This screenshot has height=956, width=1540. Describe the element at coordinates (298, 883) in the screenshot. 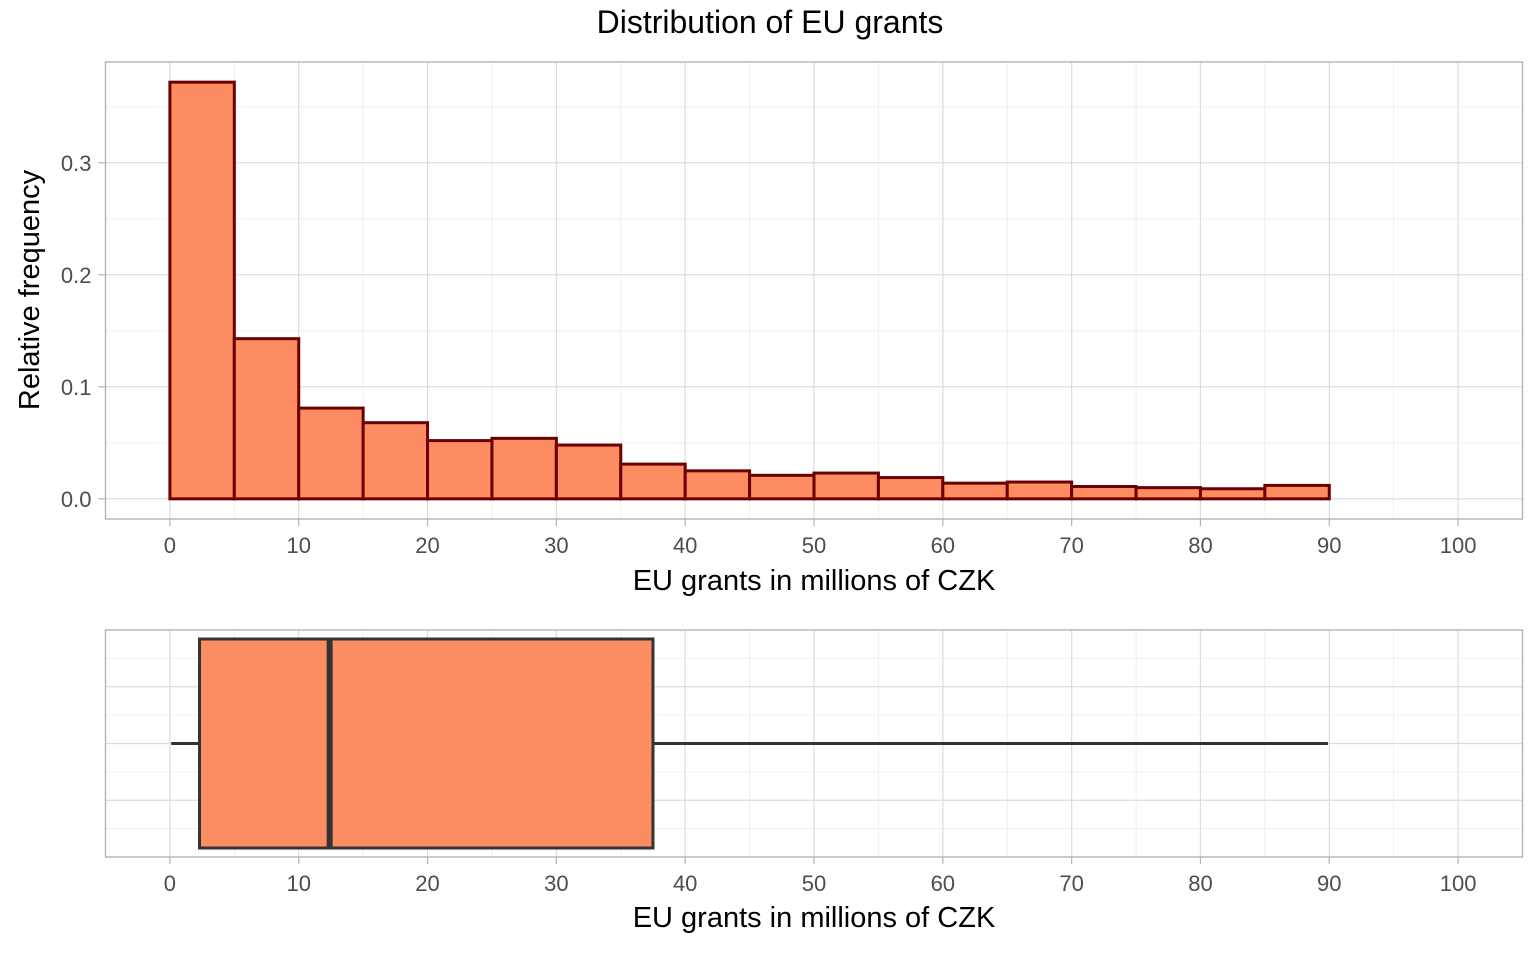

I see `boxplot-x-tick-label: 10` at that location.